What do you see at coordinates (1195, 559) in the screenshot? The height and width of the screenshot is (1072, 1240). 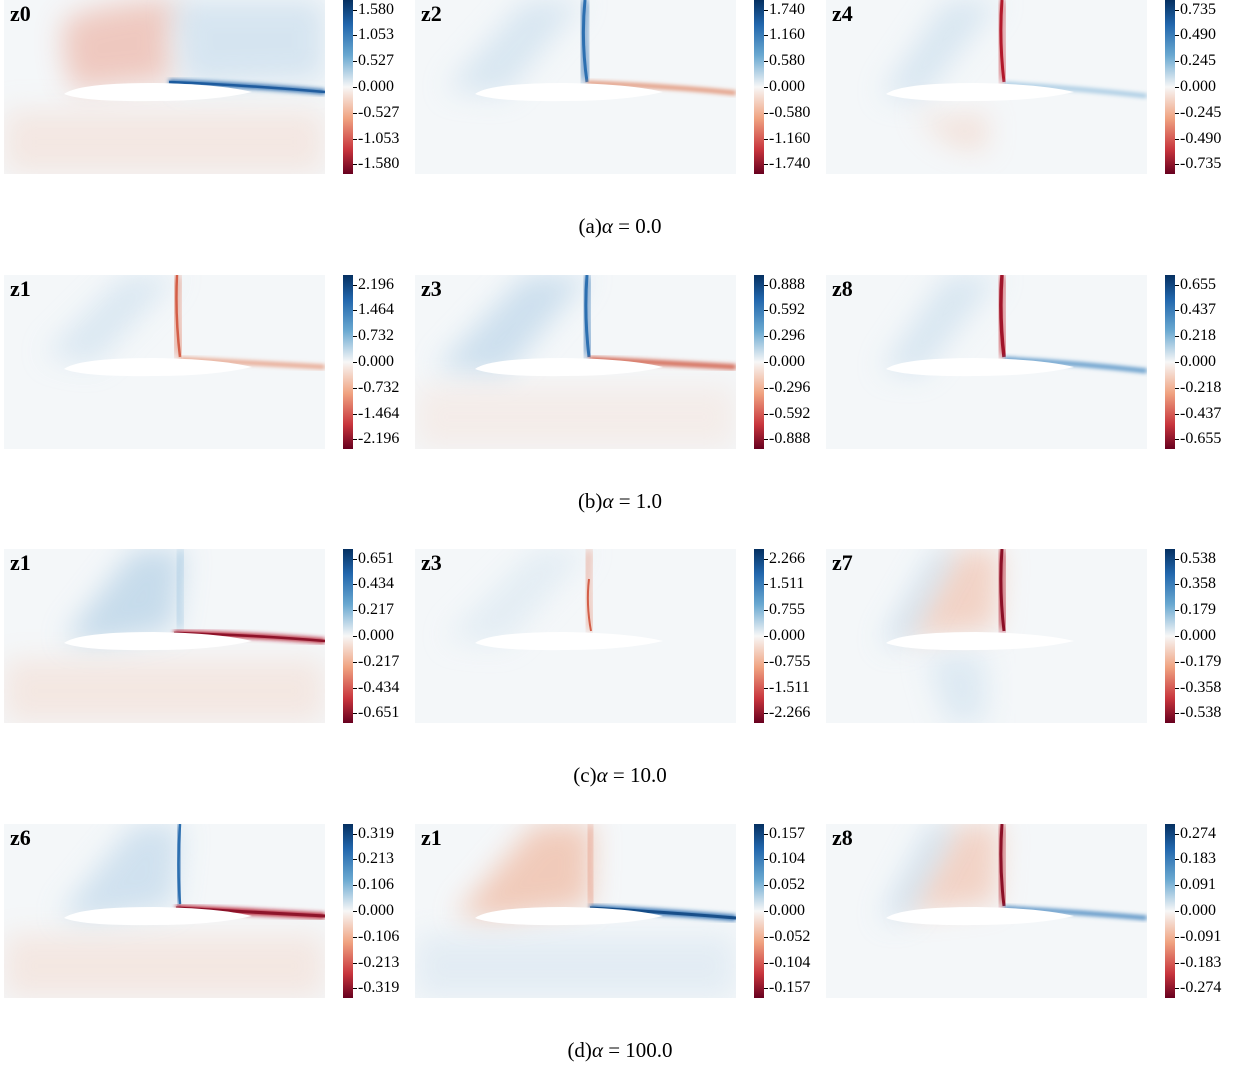 I see `tick-label: 0.538` at bounding box center [1195, 559].